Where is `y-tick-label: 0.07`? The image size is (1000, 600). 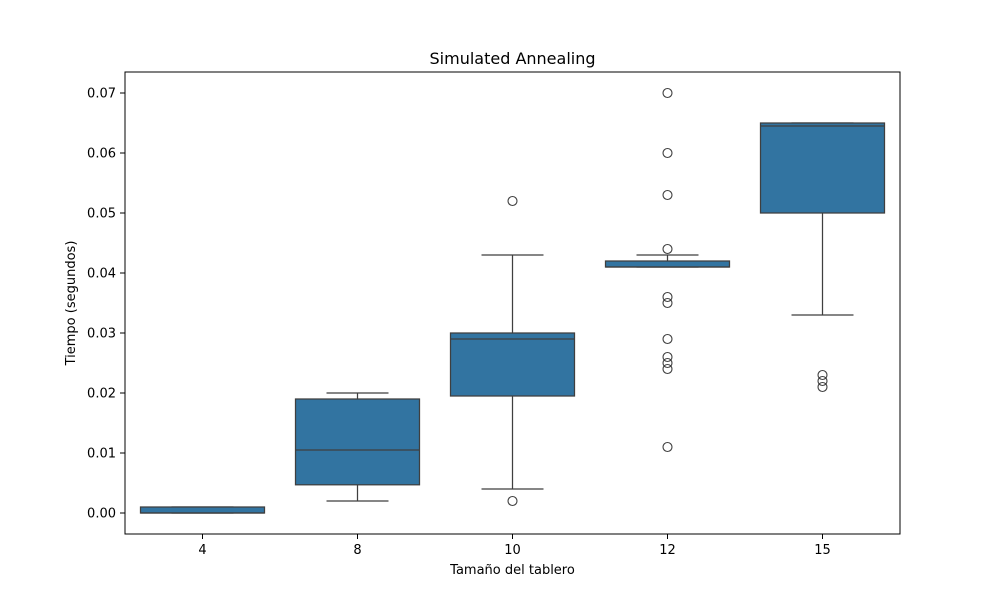
y-tick-label: 0.07 is located at coordinates (101, 94).